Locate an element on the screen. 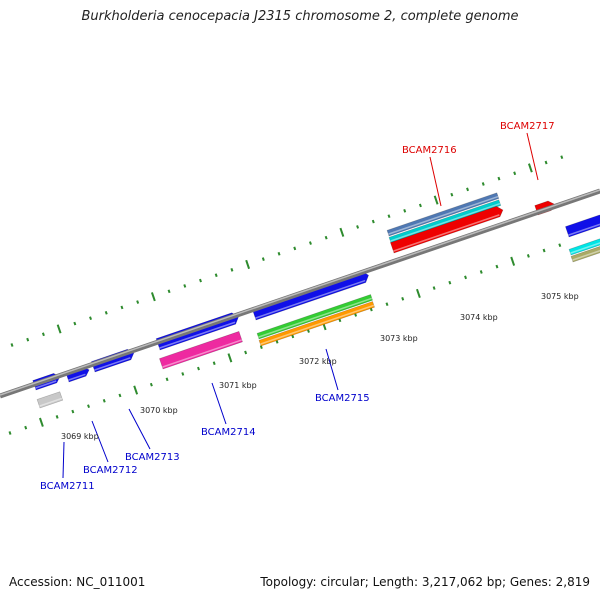 The height and width of the screenshot is (600, 600). scale-label: 3074 kbp is located at coordinates (479, 317).